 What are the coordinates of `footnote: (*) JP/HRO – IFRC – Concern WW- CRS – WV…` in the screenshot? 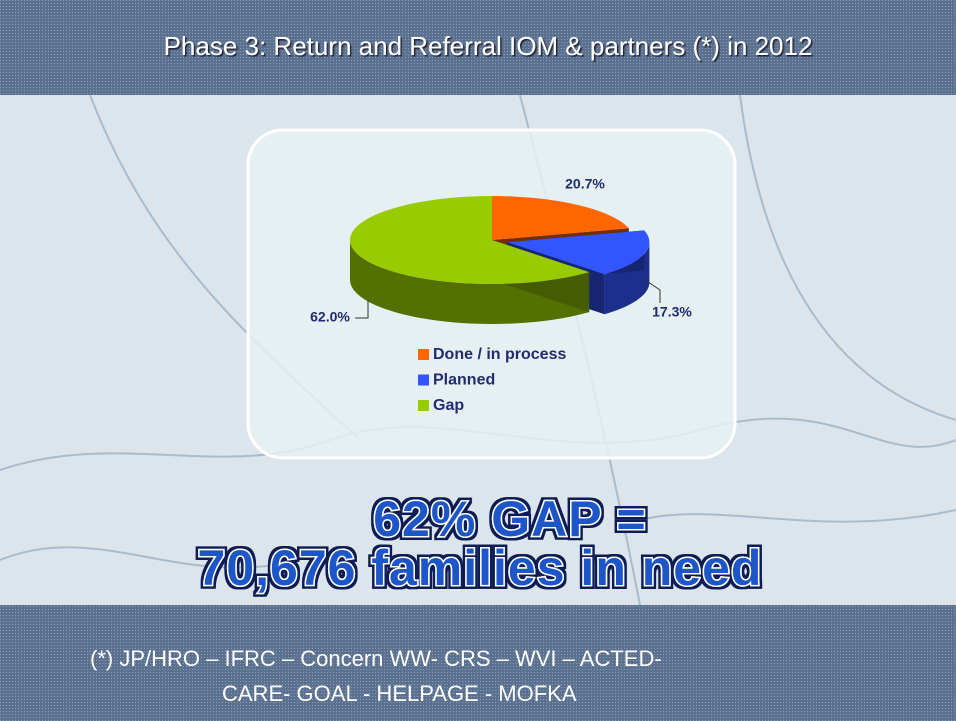 It's located at (376, 658).